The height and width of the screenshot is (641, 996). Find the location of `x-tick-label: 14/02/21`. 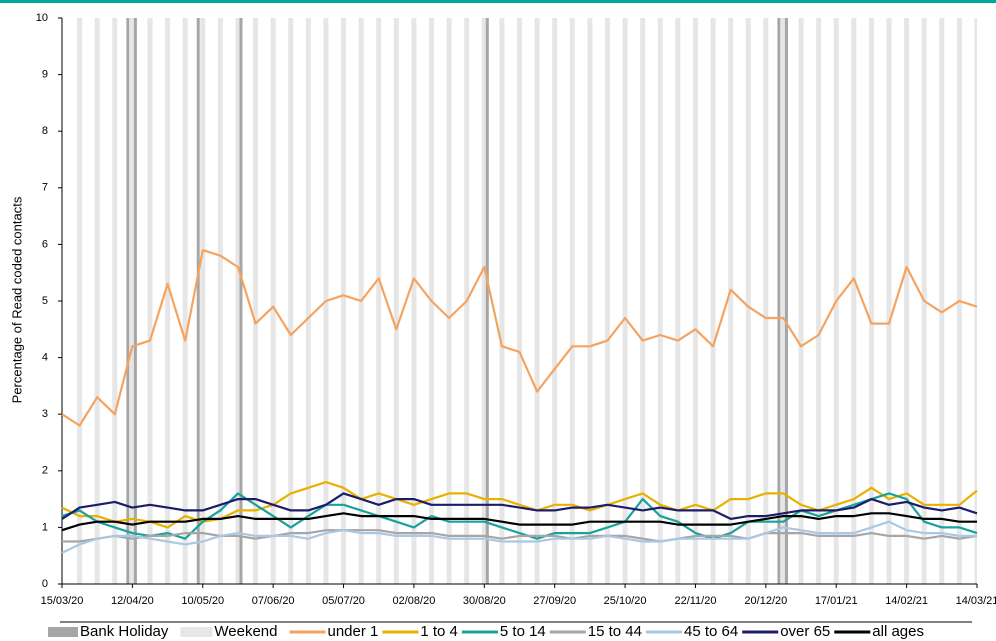

x-tick-label: 14/02/21 is located at coordinates (906, 601).